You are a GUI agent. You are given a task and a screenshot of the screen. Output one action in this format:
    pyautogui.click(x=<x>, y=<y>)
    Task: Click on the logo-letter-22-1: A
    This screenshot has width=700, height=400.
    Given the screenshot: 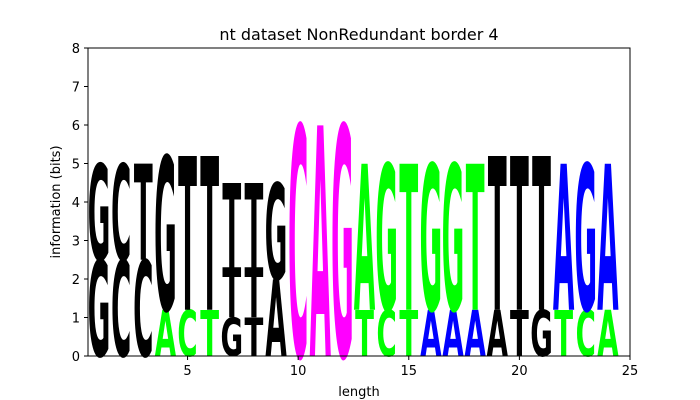 What is the action you would take?
    pyautogui.click(x=563, y=240)
    